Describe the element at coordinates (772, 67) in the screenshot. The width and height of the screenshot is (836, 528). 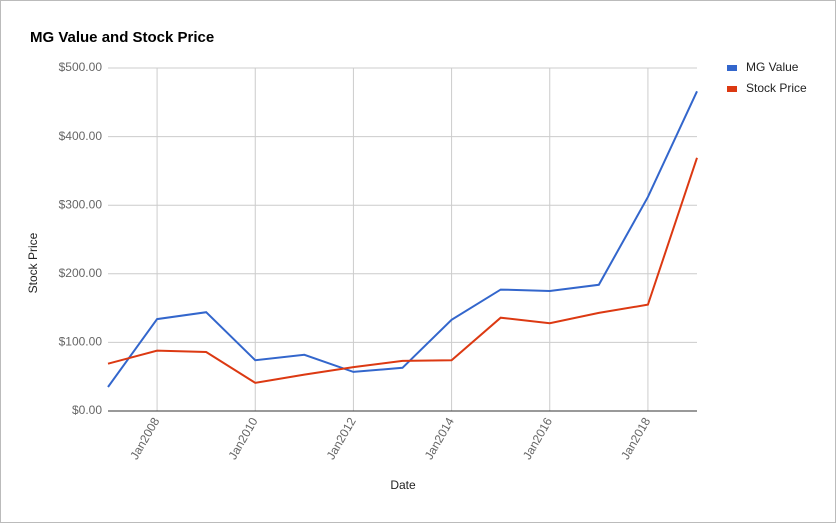
I see `legend-label: MG Value` at that location.